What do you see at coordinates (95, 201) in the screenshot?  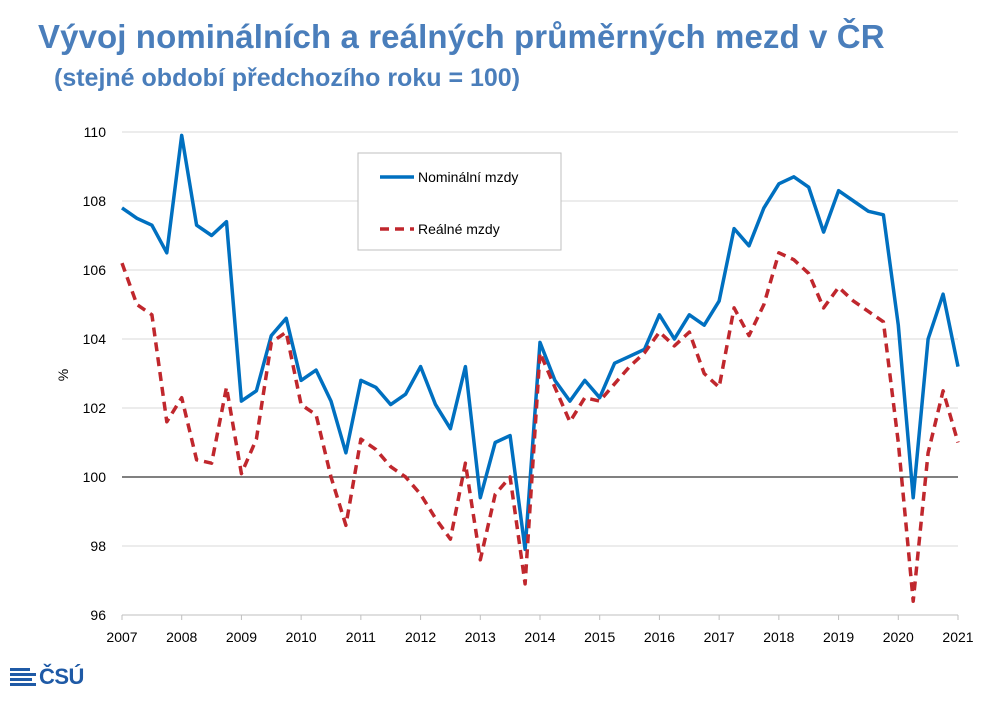 I see `y-tick-label: 108` at bounding box center [95, 201].